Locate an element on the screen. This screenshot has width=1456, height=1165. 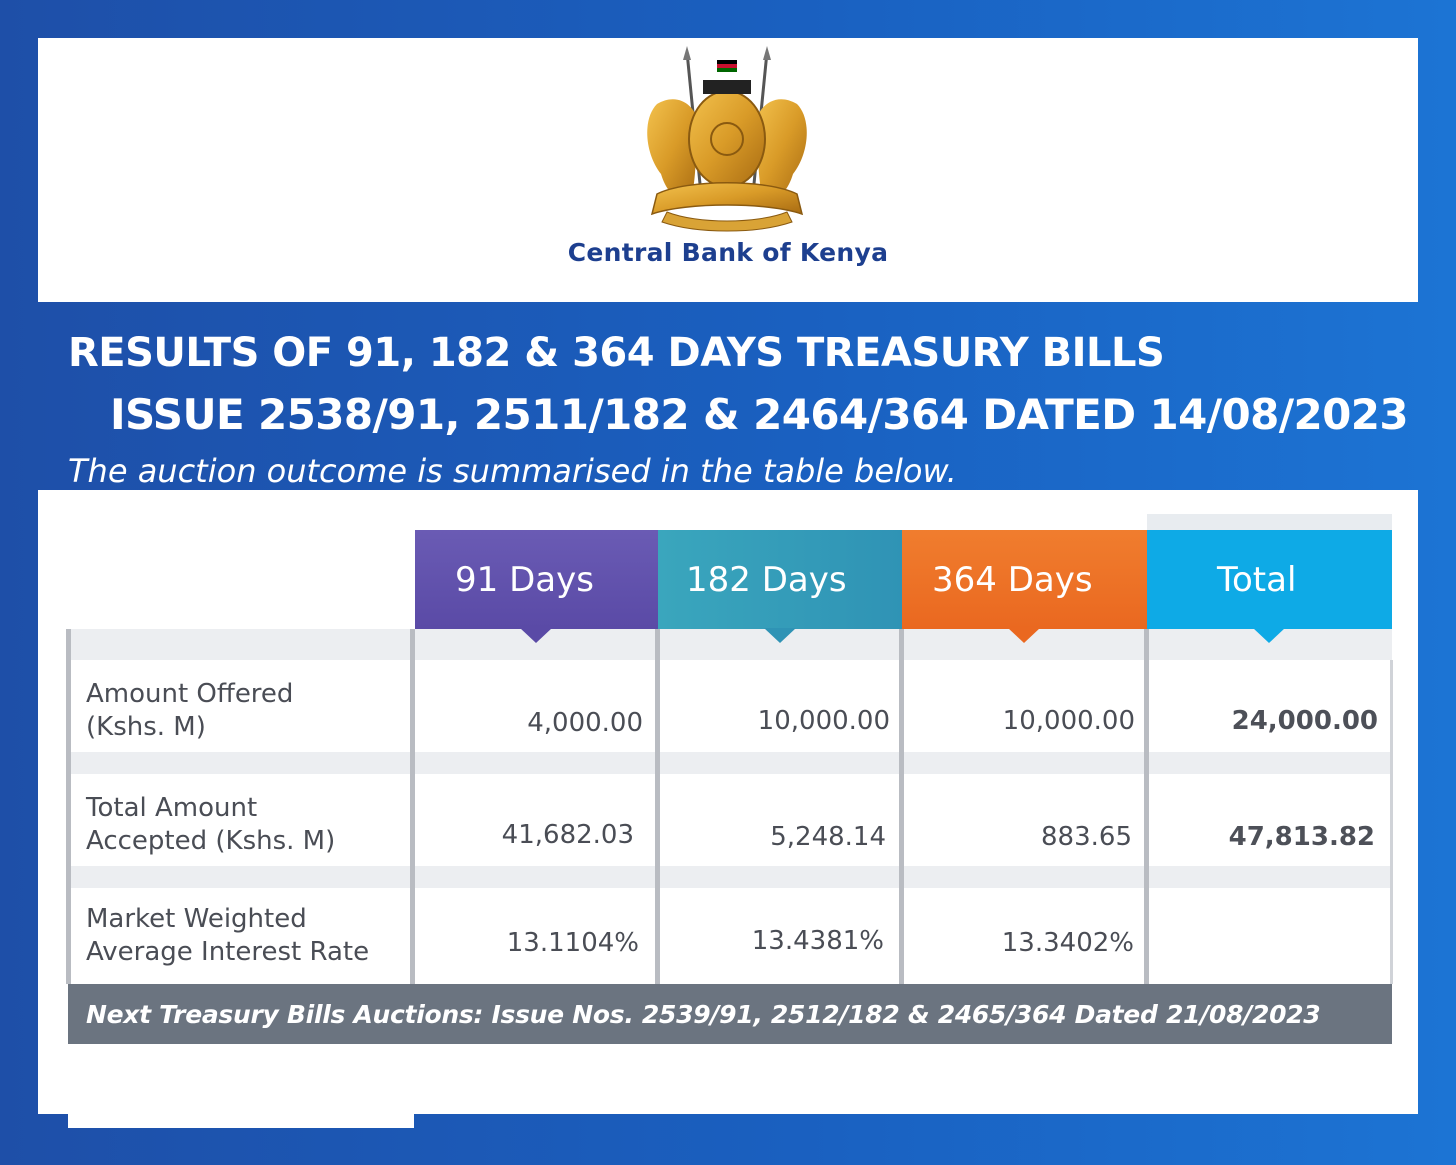
column-header-label: 364 Days is located at coordinates (1012, 579).